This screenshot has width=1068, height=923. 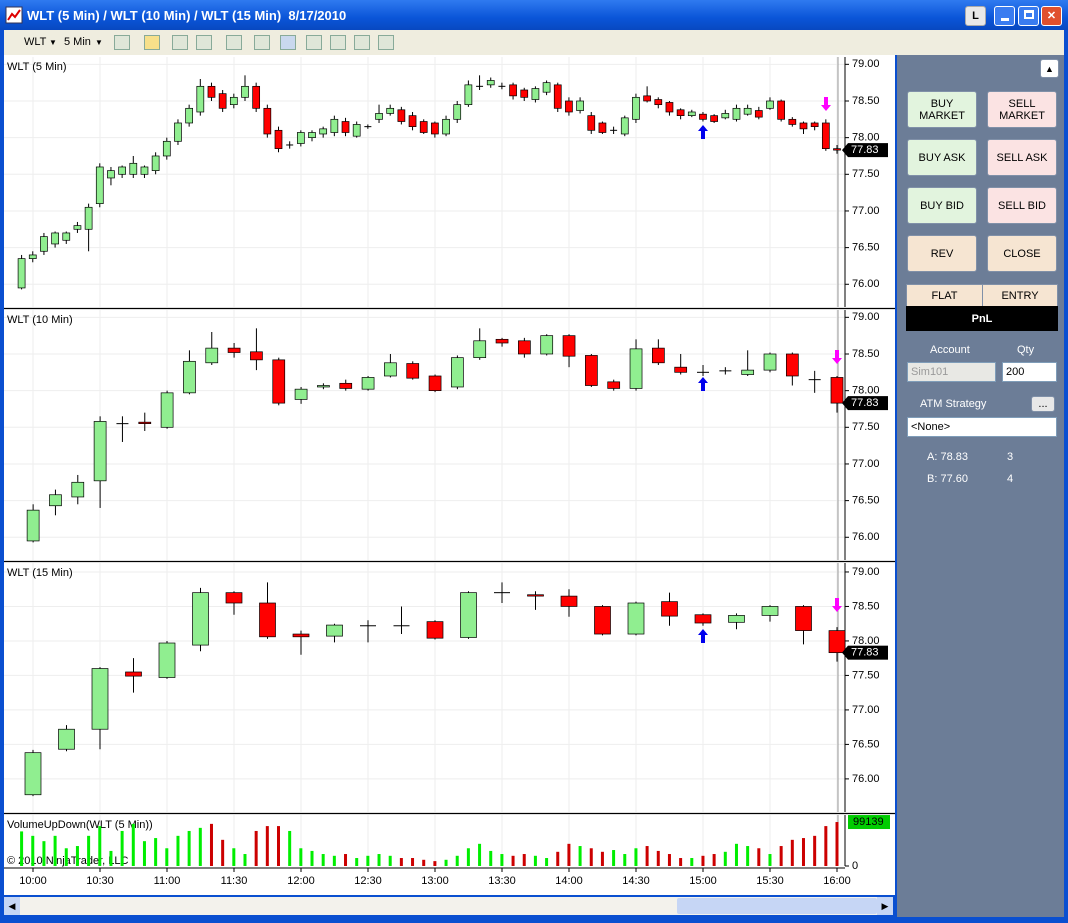 What do you see at coordinates (942, 157) in the screenshot?
I see `buy-ask-button: BUY ASK` at bounding box center [942, 157].